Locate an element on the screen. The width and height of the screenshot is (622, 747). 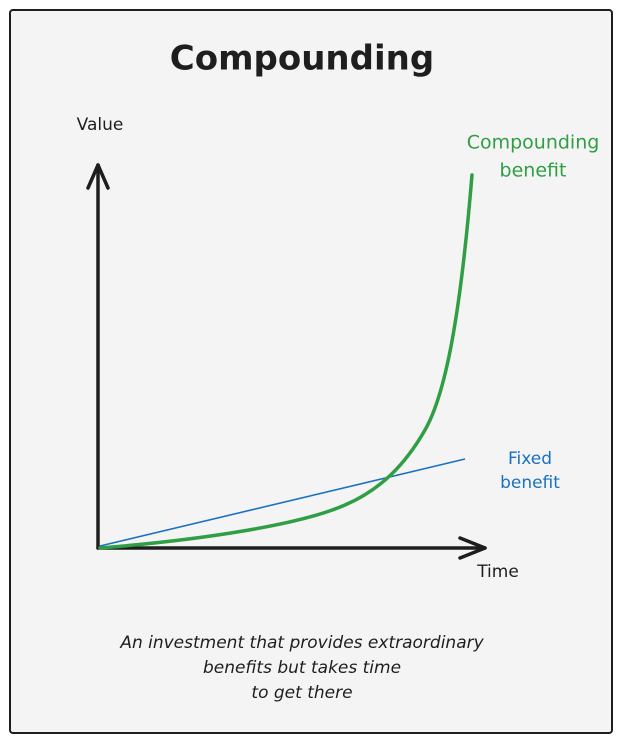
y-arrow is located at coordinates (98, 176).